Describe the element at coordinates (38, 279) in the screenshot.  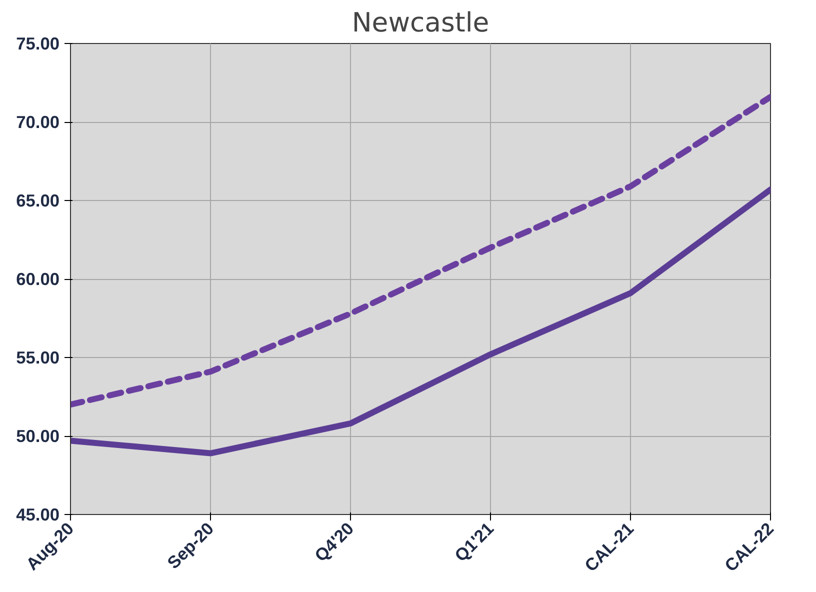
I see `y-tick-label: 60.00` at that location.